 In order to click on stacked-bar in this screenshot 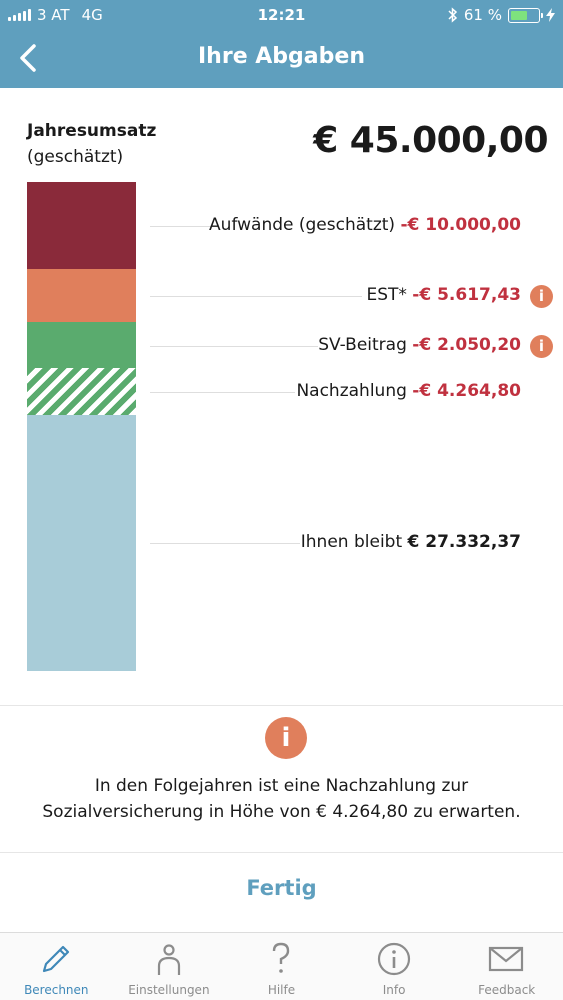, I will do `click(81, 426)`.